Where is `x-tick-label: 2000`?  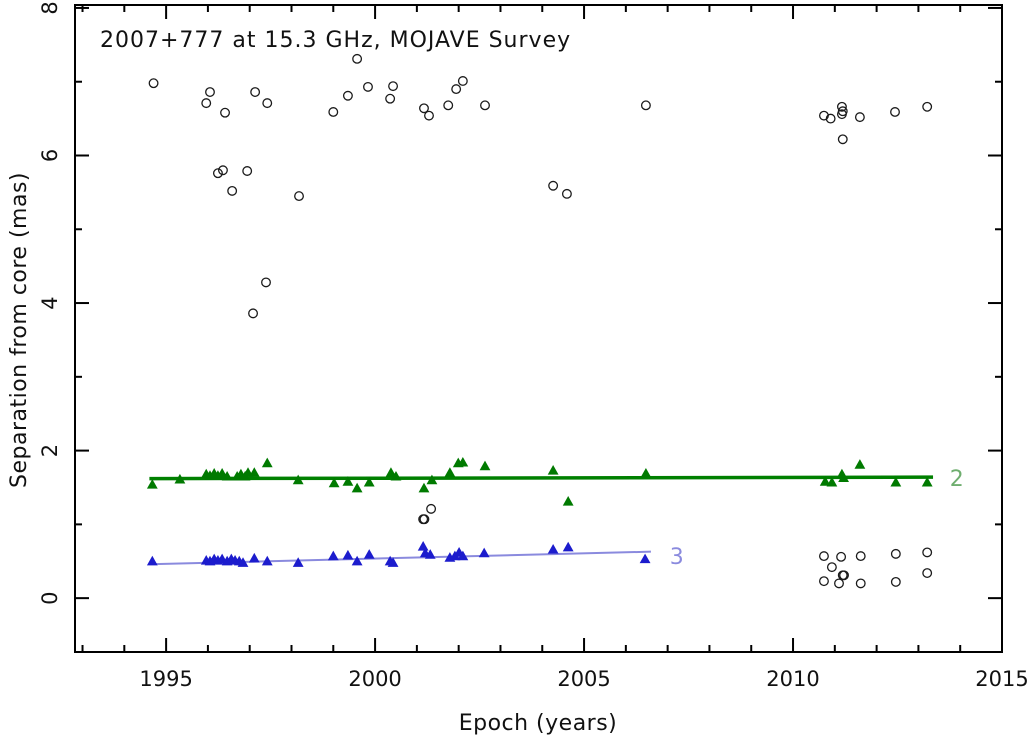
x-tick-label: 2000 is located at coordinates (374, 679).